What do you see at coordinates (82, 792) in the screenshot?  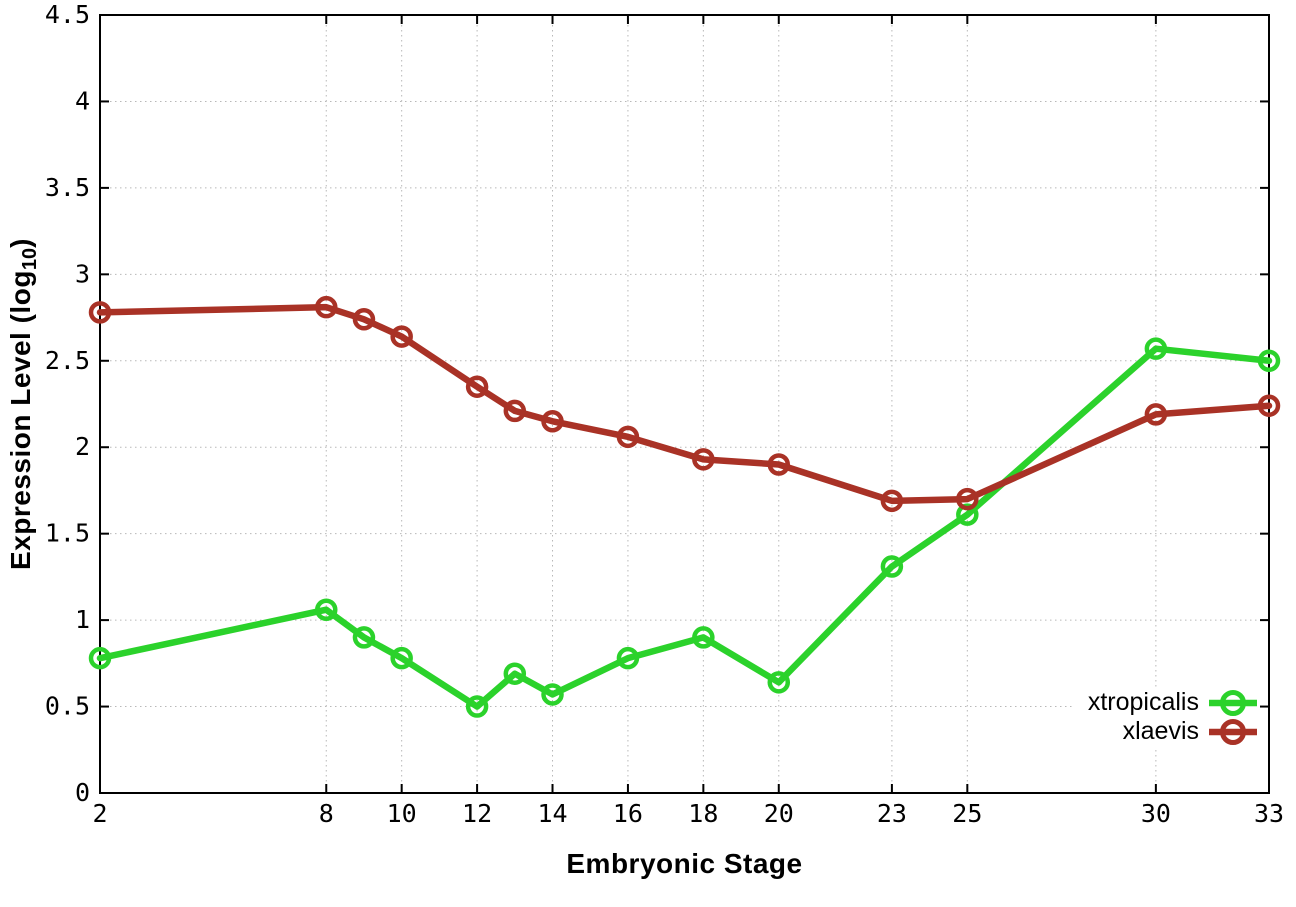 I see `y-tick-label: 0` at bounding box center [82, 792].